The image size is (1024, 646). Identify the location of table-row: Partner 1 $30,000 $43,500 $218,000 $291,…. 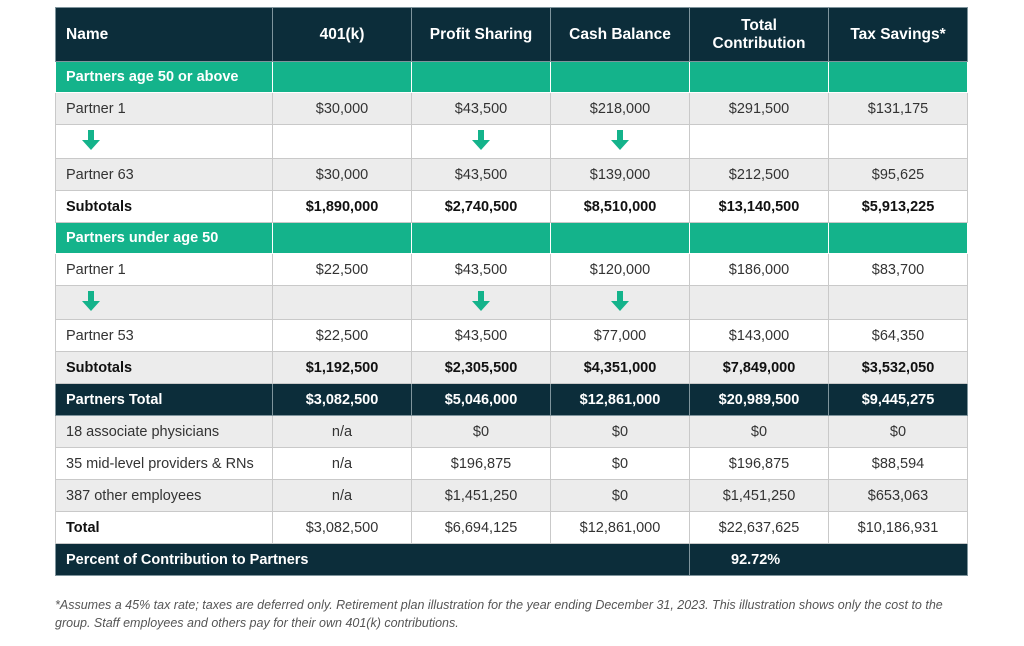
(511, 108).